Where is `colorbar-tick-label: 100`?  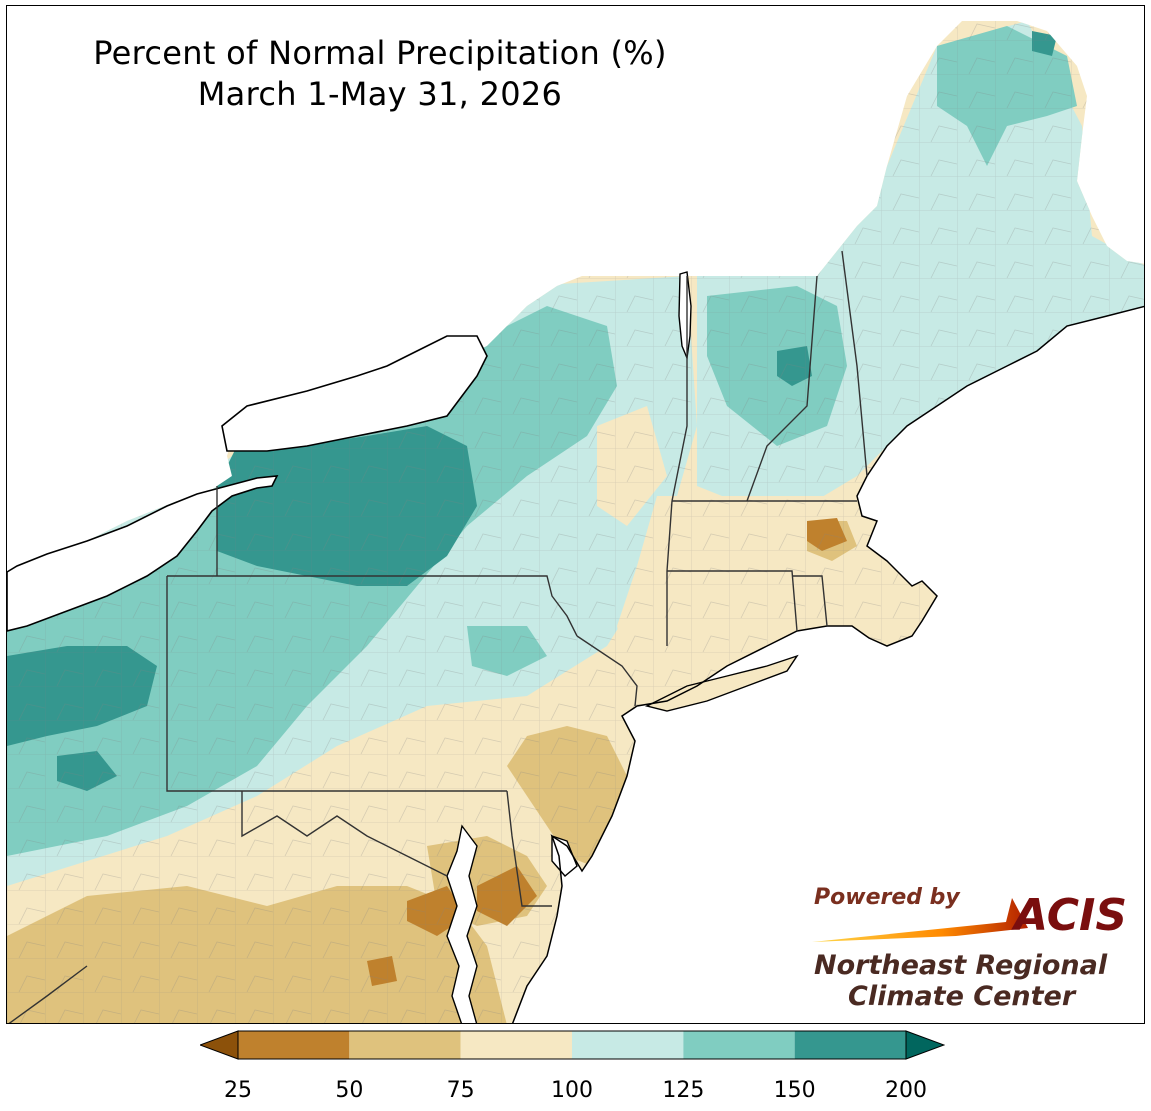
colorbar-tick-label: 100 is located at coordinates (572, 1090).